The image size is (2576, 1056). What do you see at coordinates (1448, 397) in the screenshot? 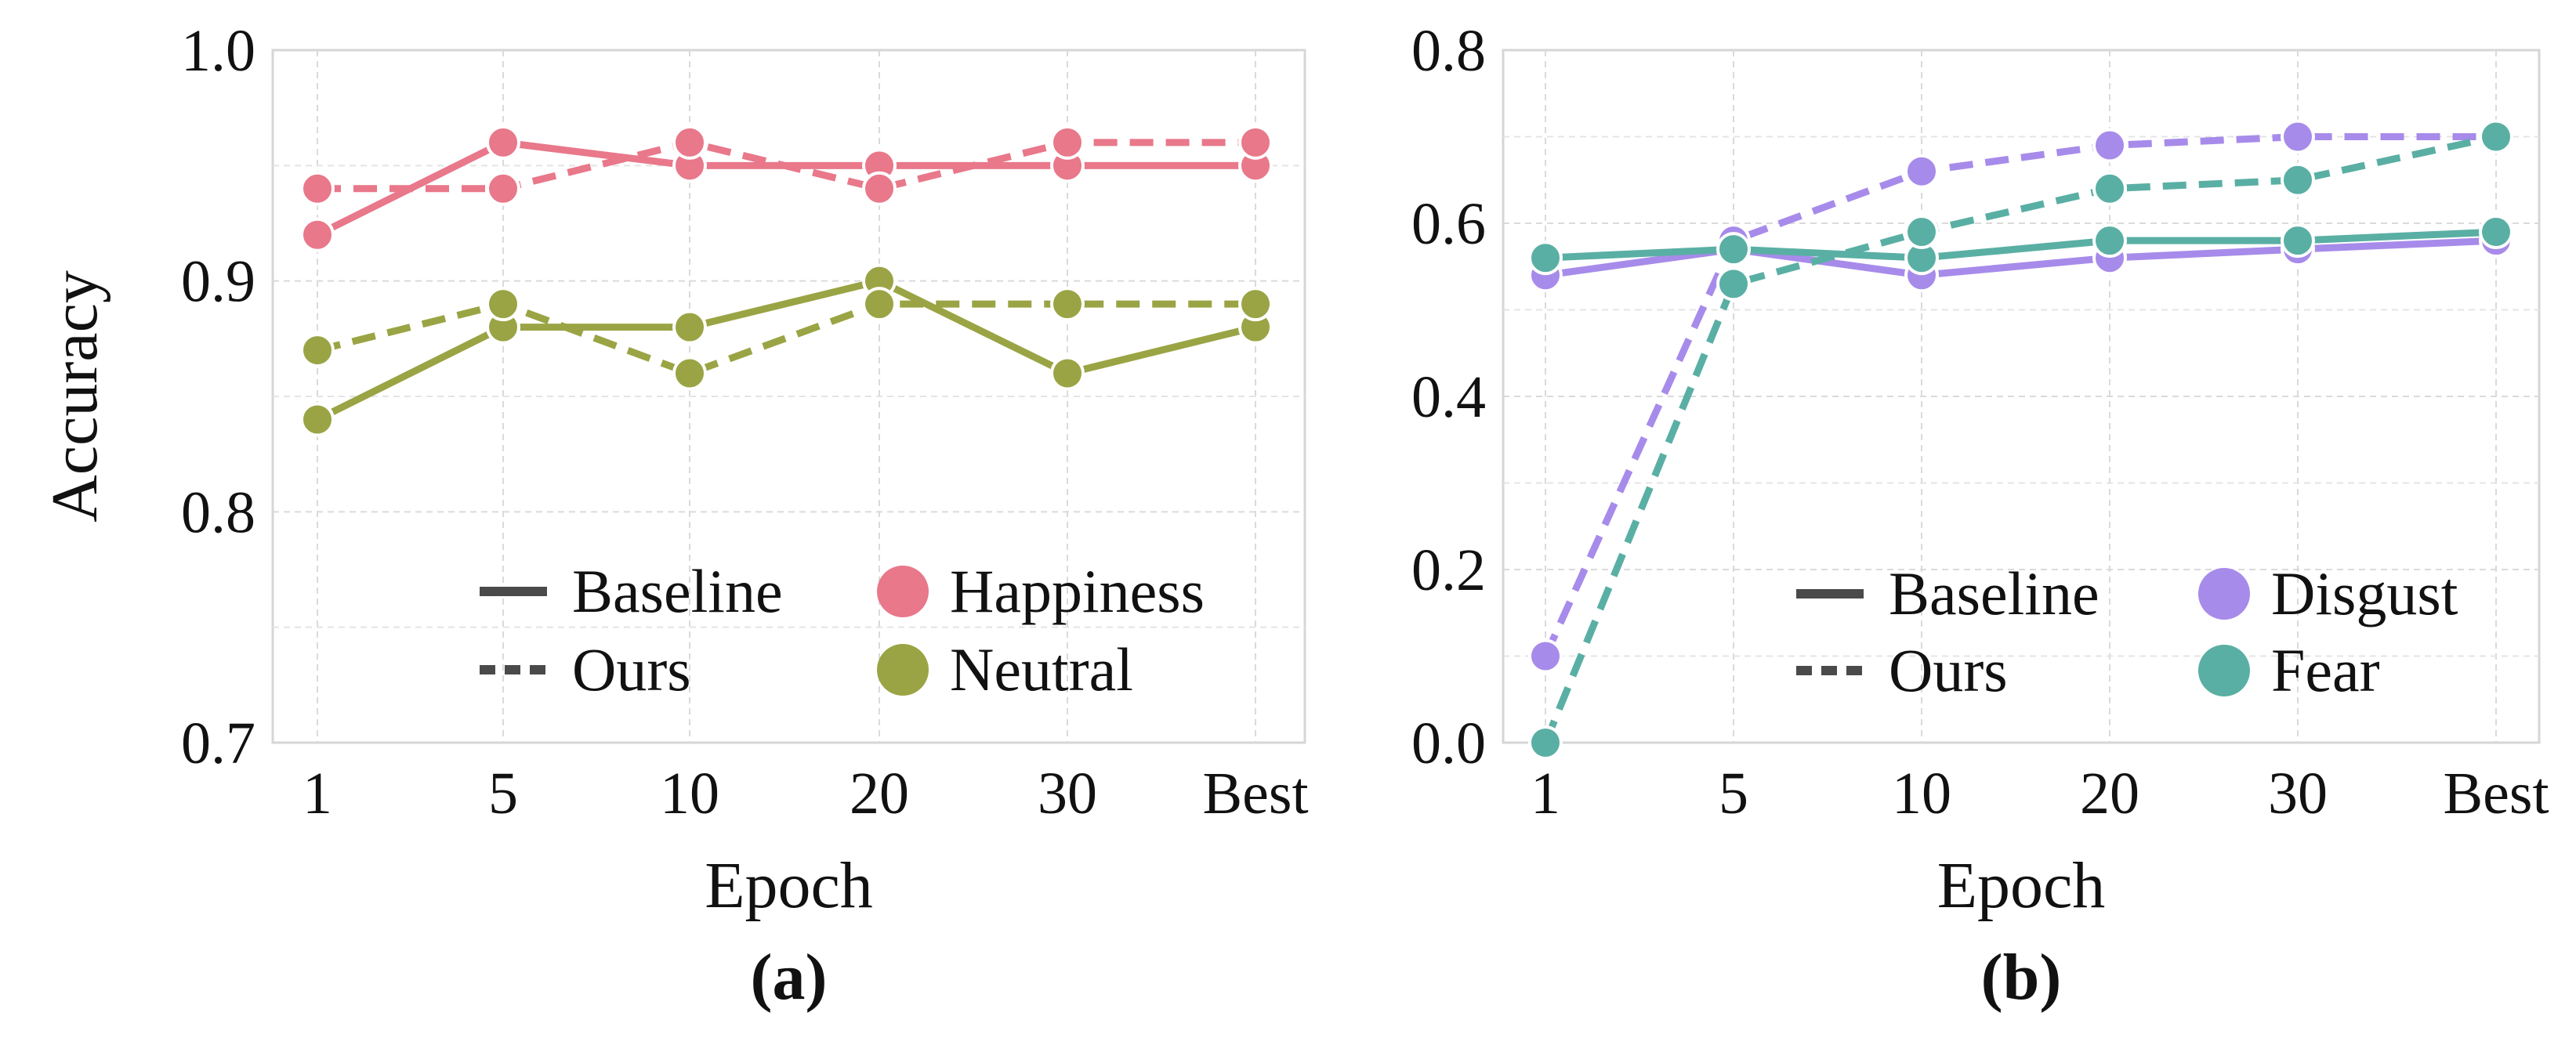
I see `y-tick-label: 0.4` at bounding box center [1448, 397].